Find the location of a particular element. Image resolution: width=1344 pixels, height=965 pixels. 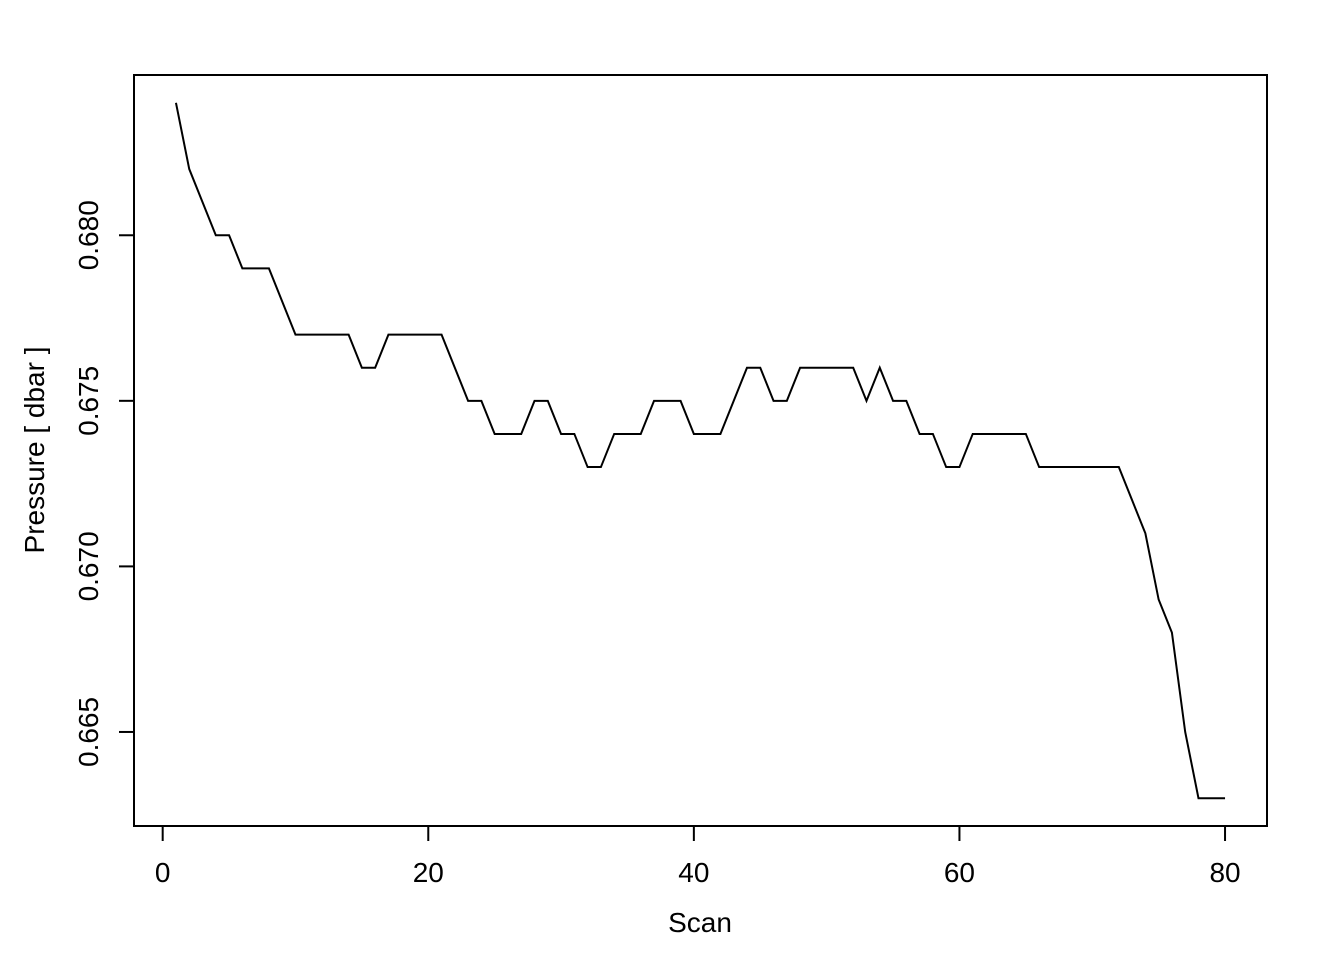

y-tick-label: 0.680 is located at coordinates (88, 235).